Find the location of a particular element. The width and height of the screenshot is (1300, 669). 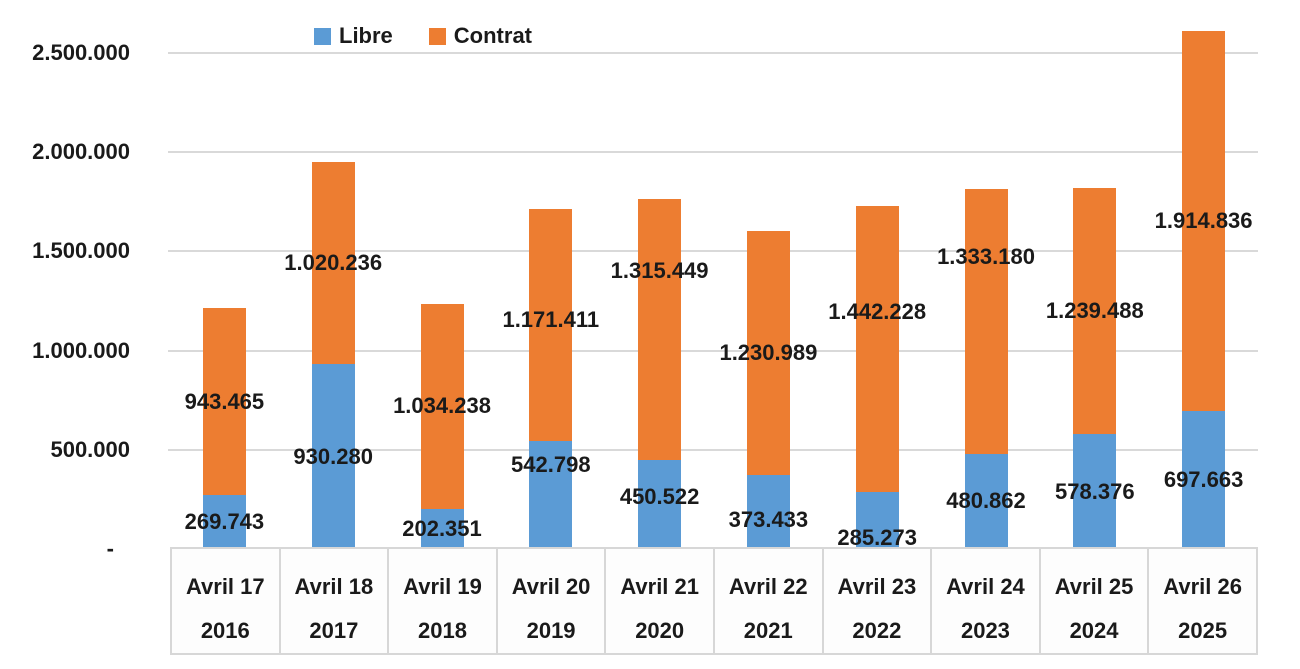

data-label-contrat: 1.442.228 is located at coordinates (877, 312).